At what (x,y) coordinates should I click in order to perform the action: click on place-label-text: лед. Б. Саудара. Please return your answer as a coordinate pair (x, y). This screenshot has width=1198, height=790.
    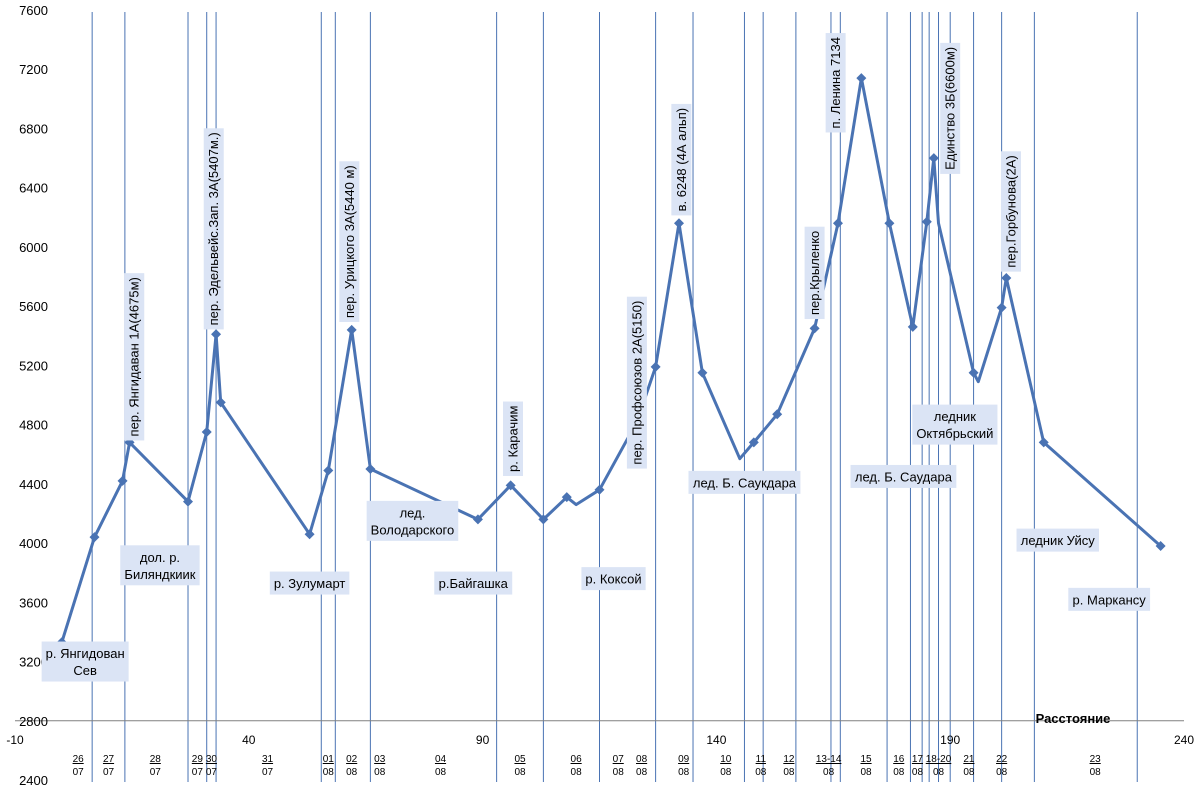
    Looking at the image, I should click on (904, 476).